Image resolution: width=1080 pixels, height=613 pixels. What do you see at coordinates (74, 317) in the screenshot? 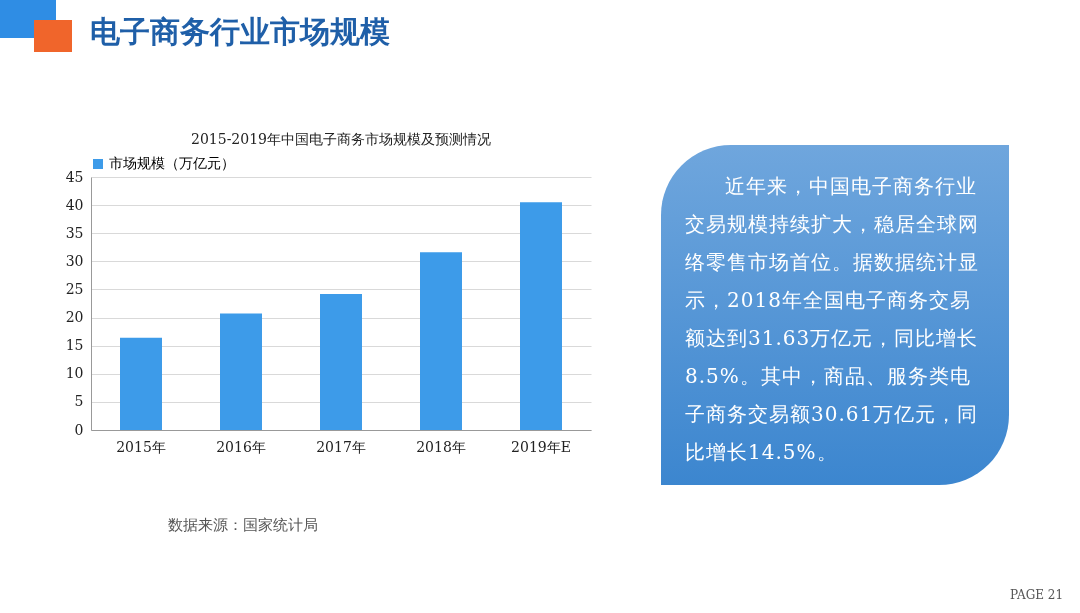
I see `y-tick-label: 20` at bounding box center [74, 317].